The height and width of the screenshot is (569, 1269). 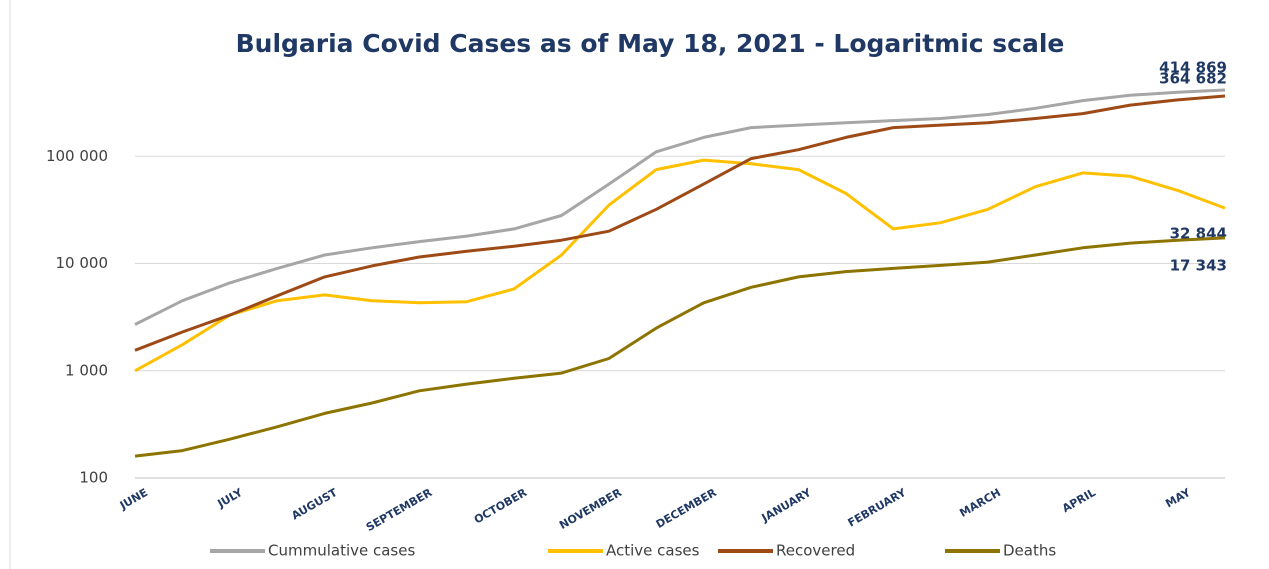 I want to click on legend-label: Active cases, so click(x=653, y=551).